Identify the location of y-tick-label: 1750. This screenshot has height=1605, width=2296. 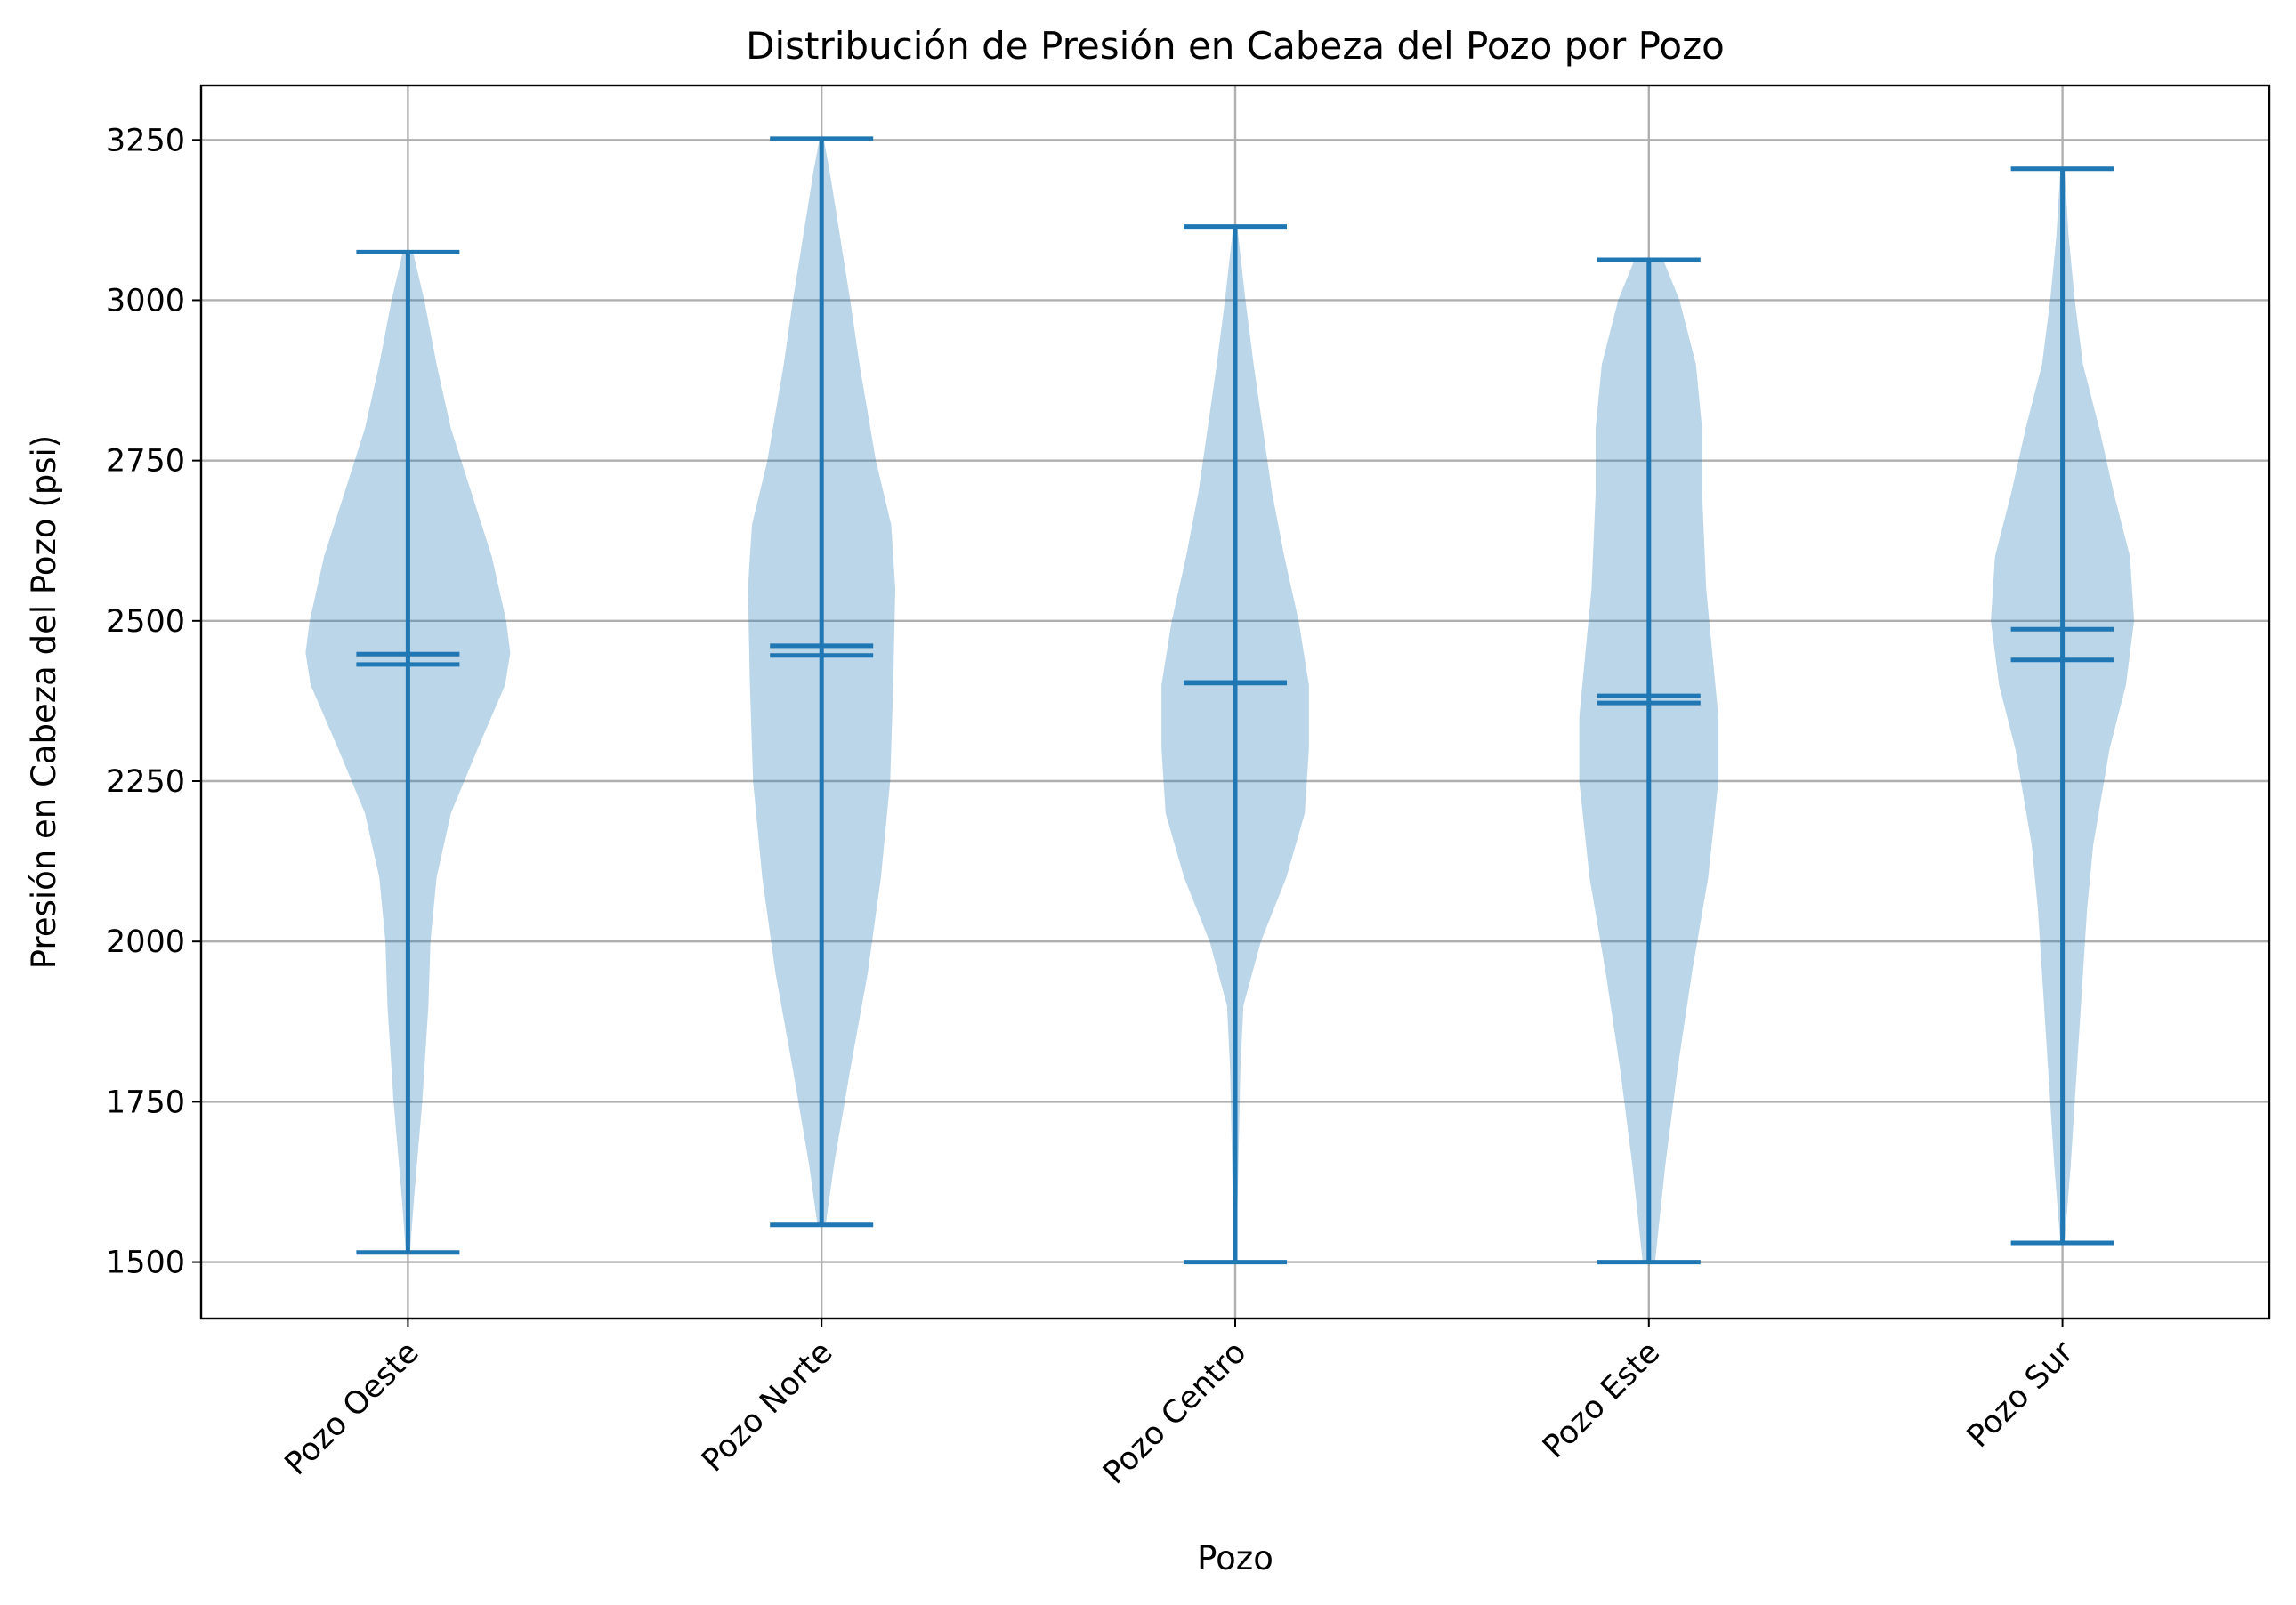
(145, 1103).